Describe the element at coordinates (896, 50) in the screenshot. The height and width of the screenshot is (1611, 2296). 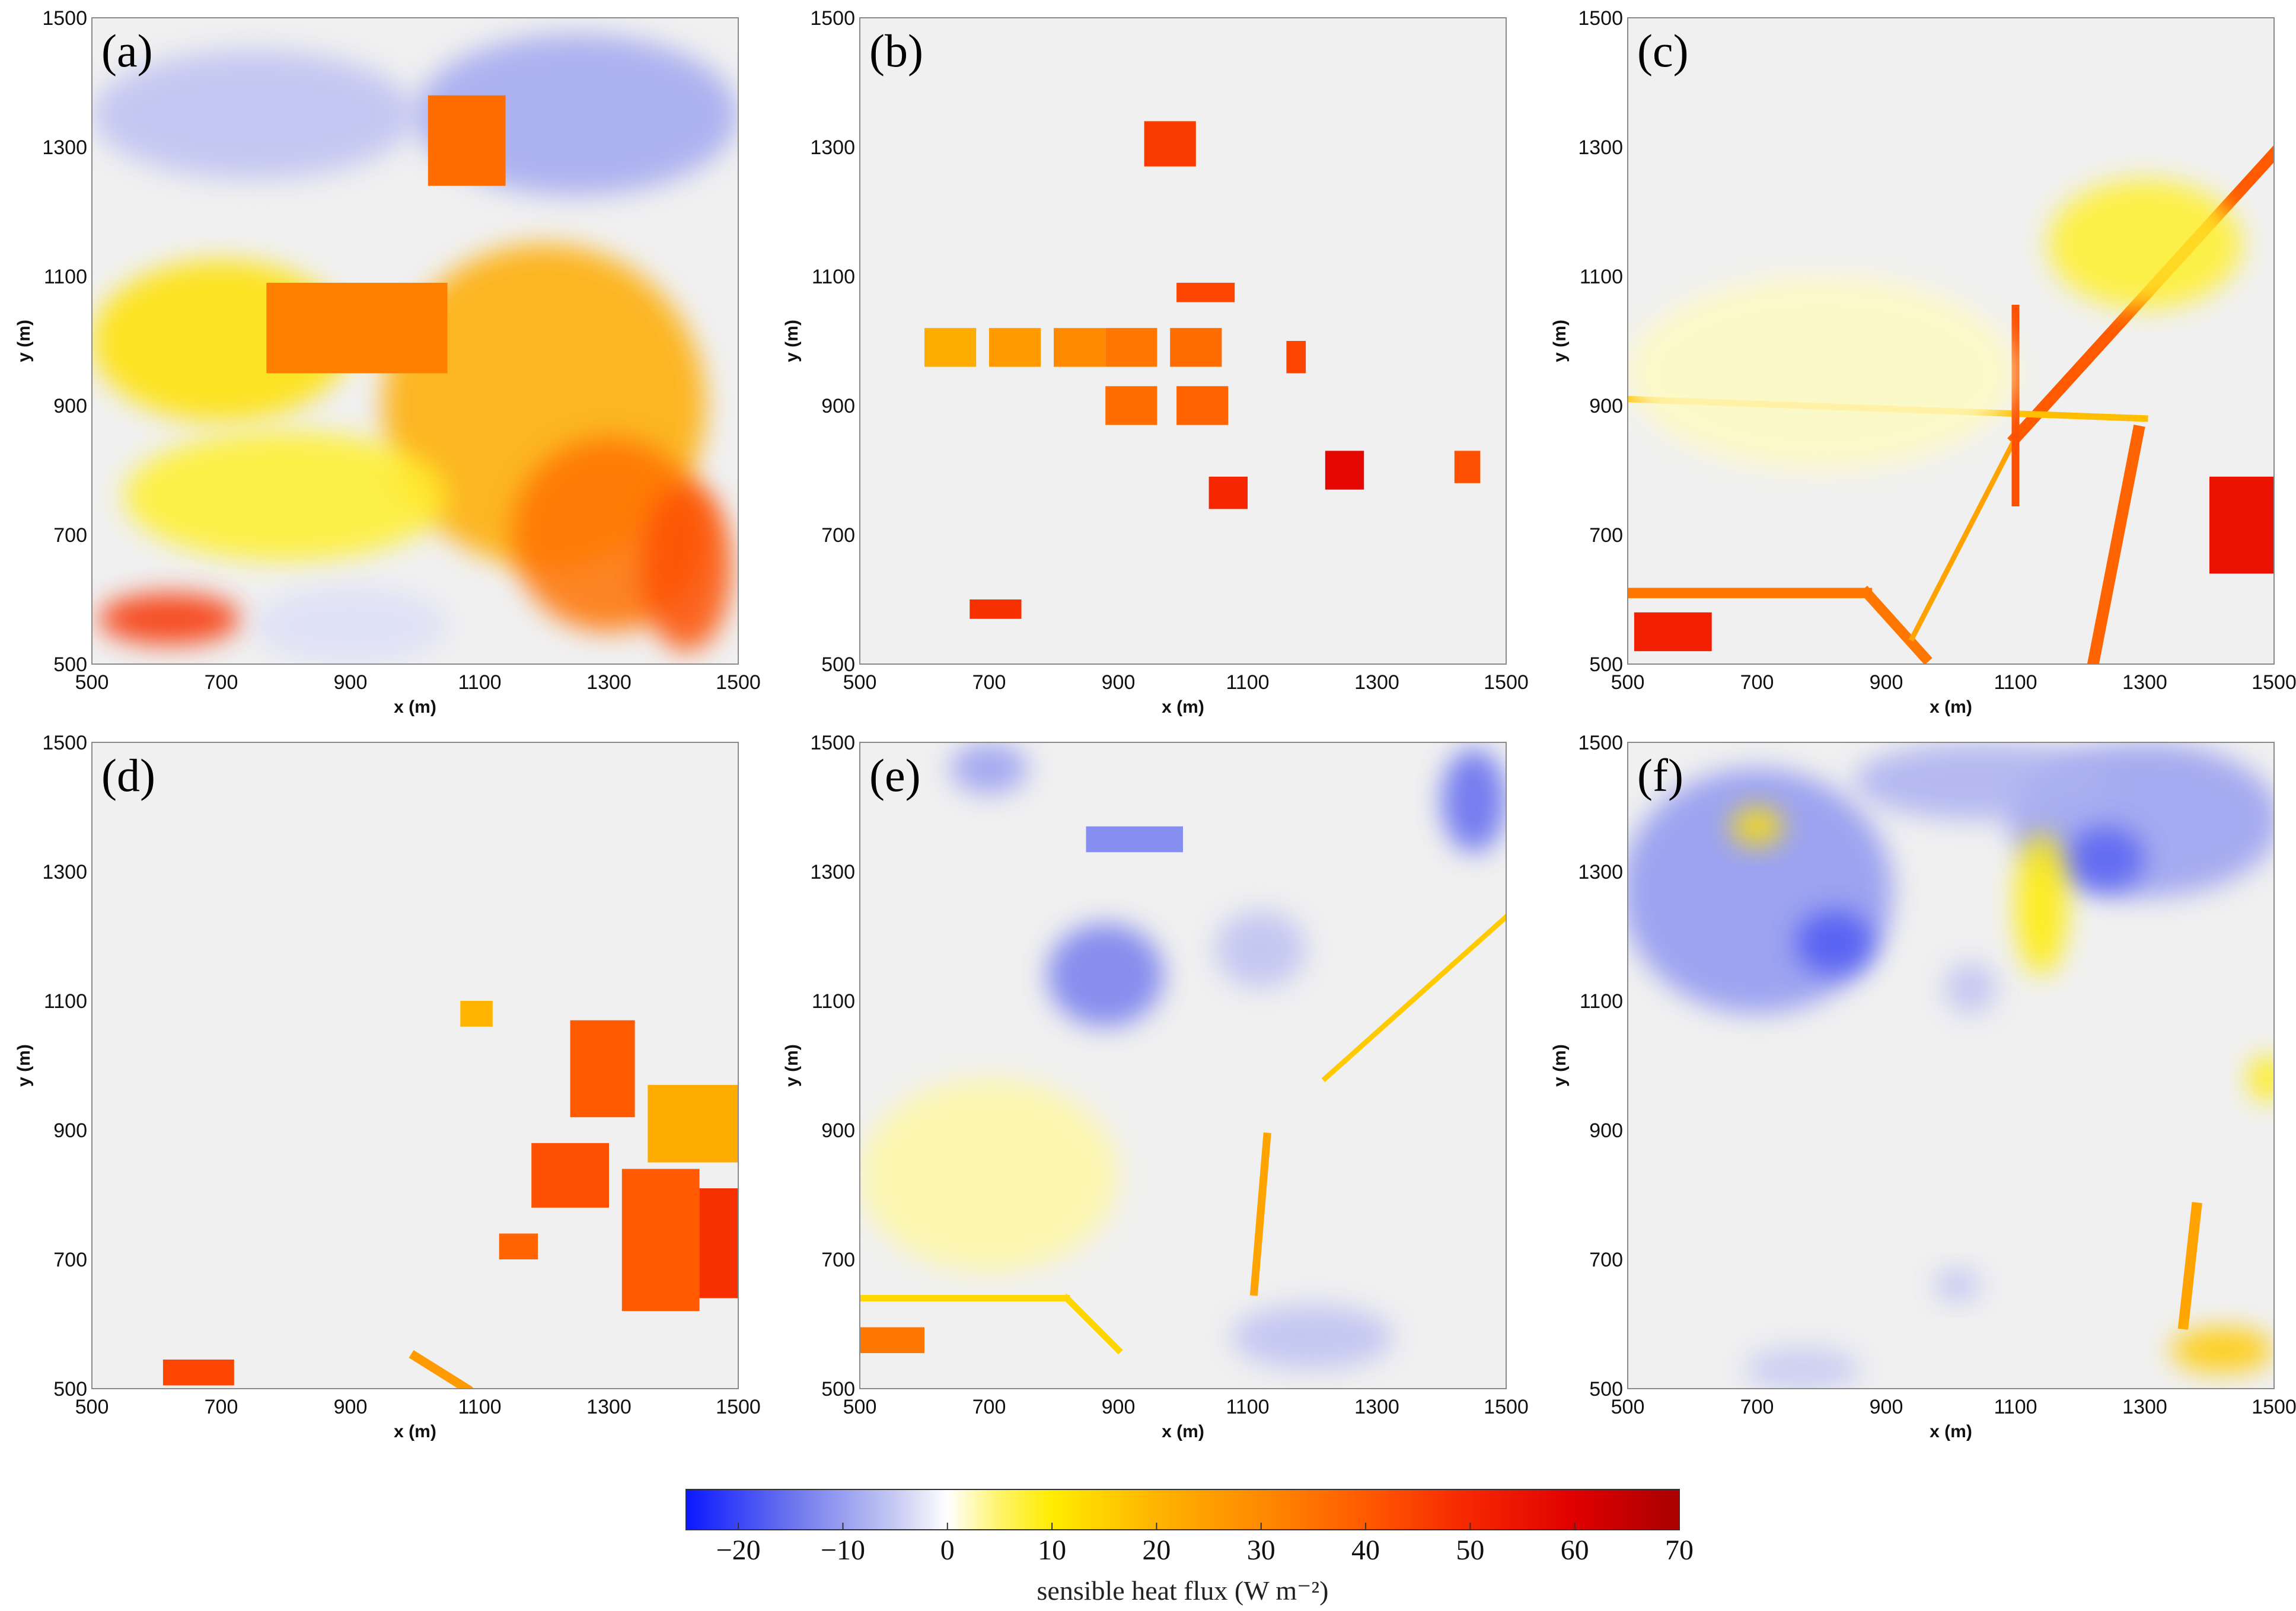
I see `panel-label: (b)` at that location.